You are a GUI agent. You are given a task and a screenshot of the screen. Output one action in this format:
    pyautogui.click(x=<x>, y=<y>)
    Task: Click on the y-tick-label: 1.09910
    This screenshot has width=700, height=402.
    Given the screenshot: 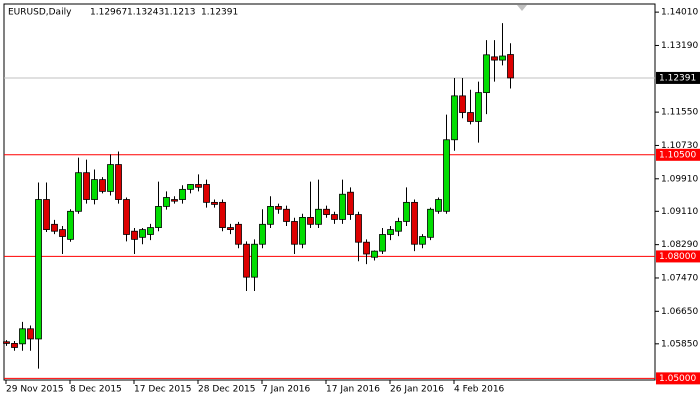 What is the action you would take?
    pyautogui.click(x=679, y=179)
    